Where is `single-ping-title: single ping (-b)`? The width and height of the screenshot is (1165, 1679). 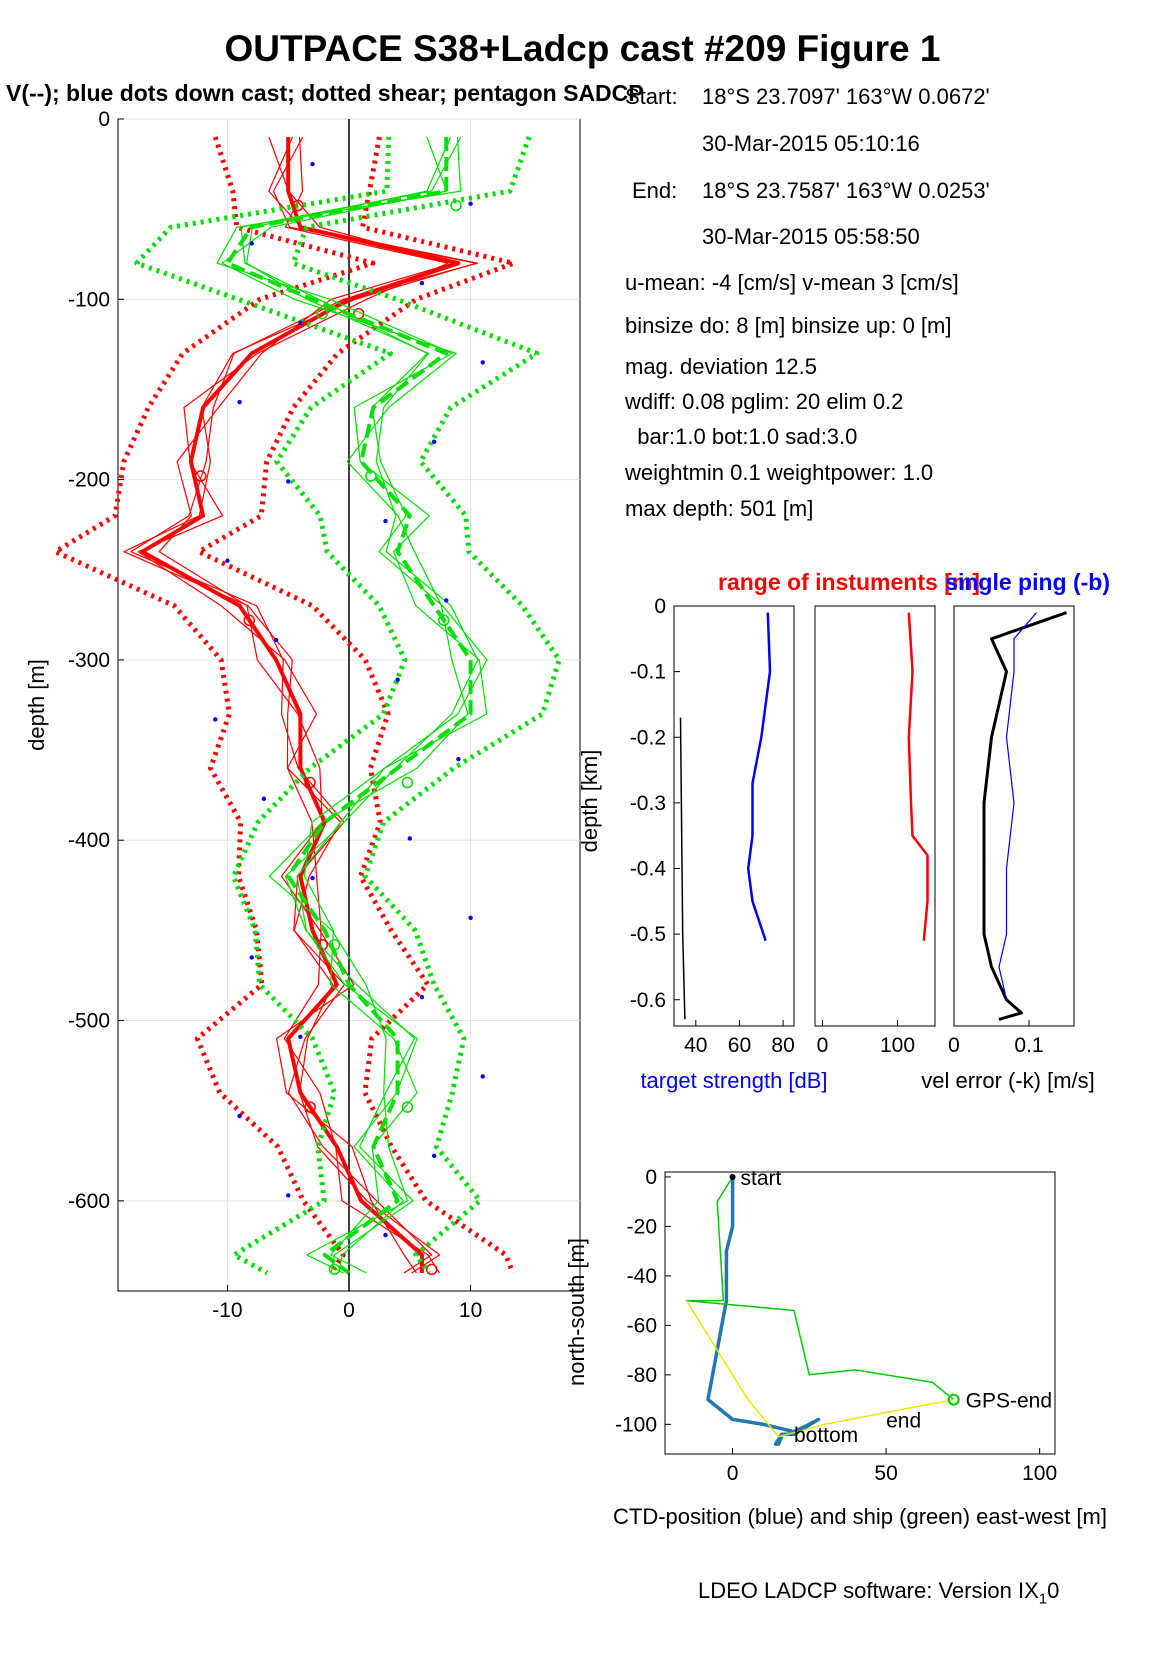 single-ping-title: single ping (-b) is located at coordinates (1027, 582).